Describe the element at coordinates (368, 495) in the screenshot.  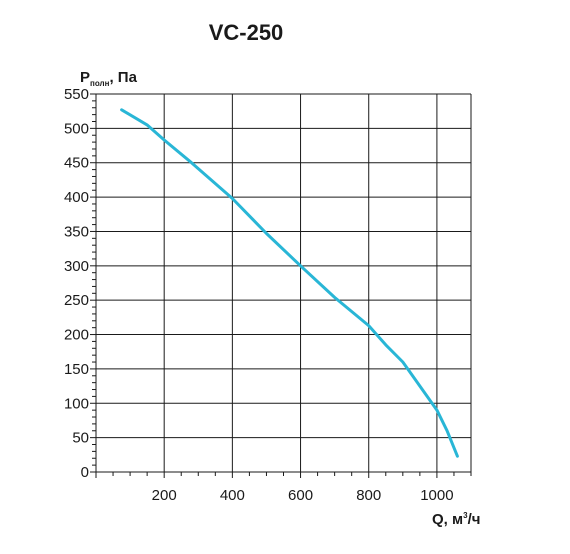
I see `x-tick-label: 800` at that location.